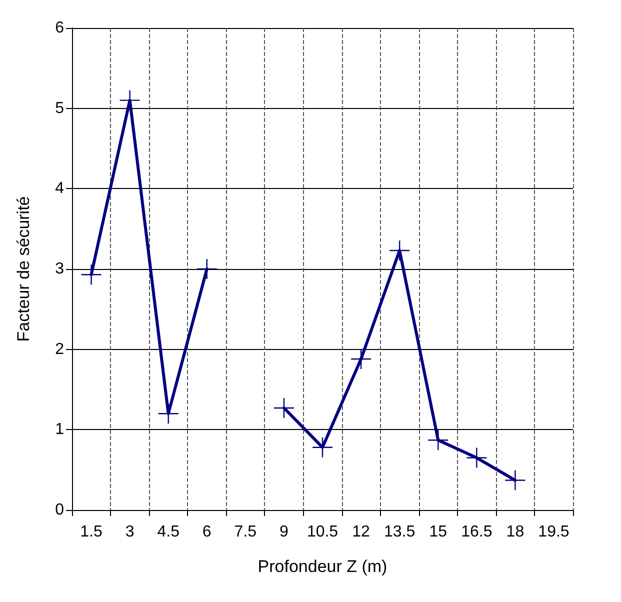 The width and height of the screenshot is (621, 602). What do you see at coordinates (207, 532) in the screenshot?
I see `x-tick-label: 6` at bounding box center [207, 532].